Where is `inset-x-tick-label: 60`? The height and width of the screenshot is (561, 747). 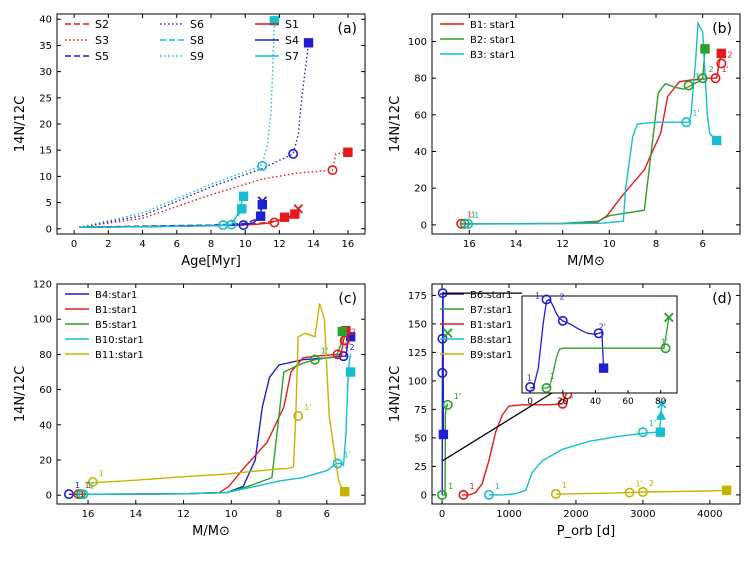
inset-x-tick-label: 60 is located at coordinates (628, 402).